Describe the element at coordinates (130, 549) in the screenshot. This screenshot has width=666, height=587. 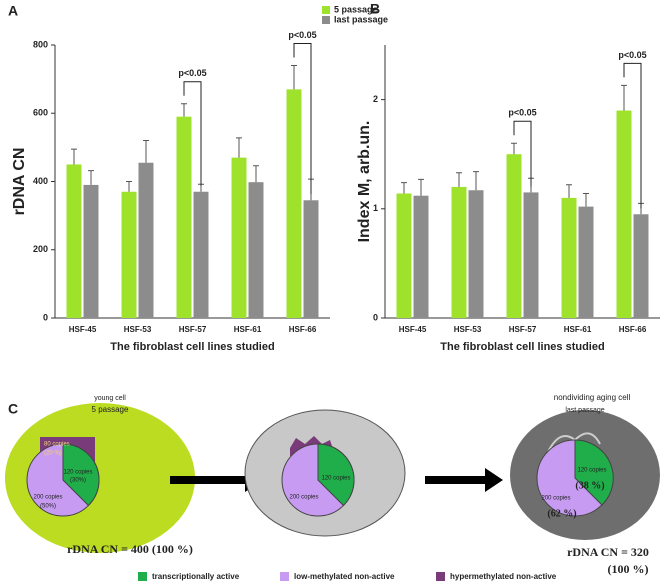
I see `total: rDNA CN = 400 (100 %)` at that location.